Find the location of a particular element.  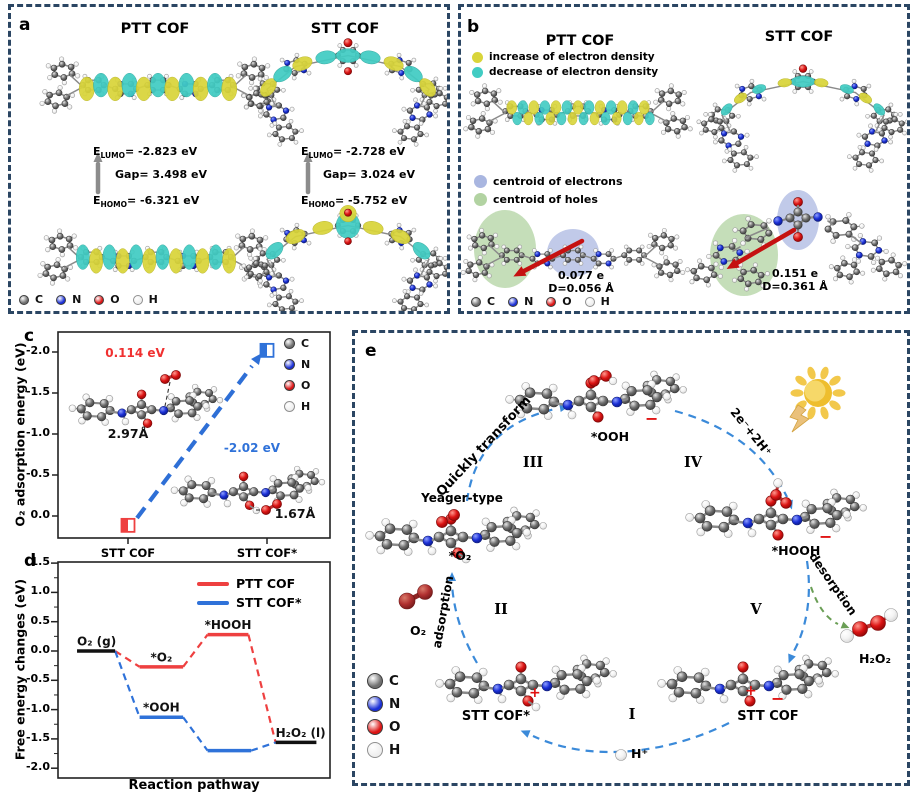

charge-plus-stt-star: + is located at coordinates (535, 693).